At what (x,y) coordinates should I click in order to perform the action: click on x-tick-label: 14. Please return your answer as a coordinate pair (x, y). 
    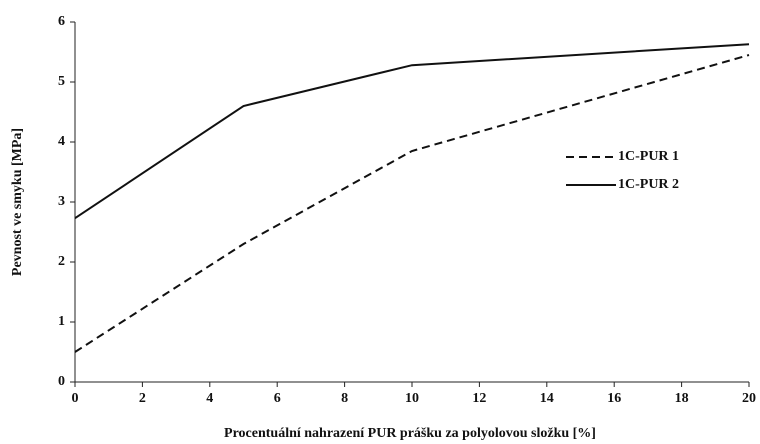
    Looking at the image, I should click on (547, 398).